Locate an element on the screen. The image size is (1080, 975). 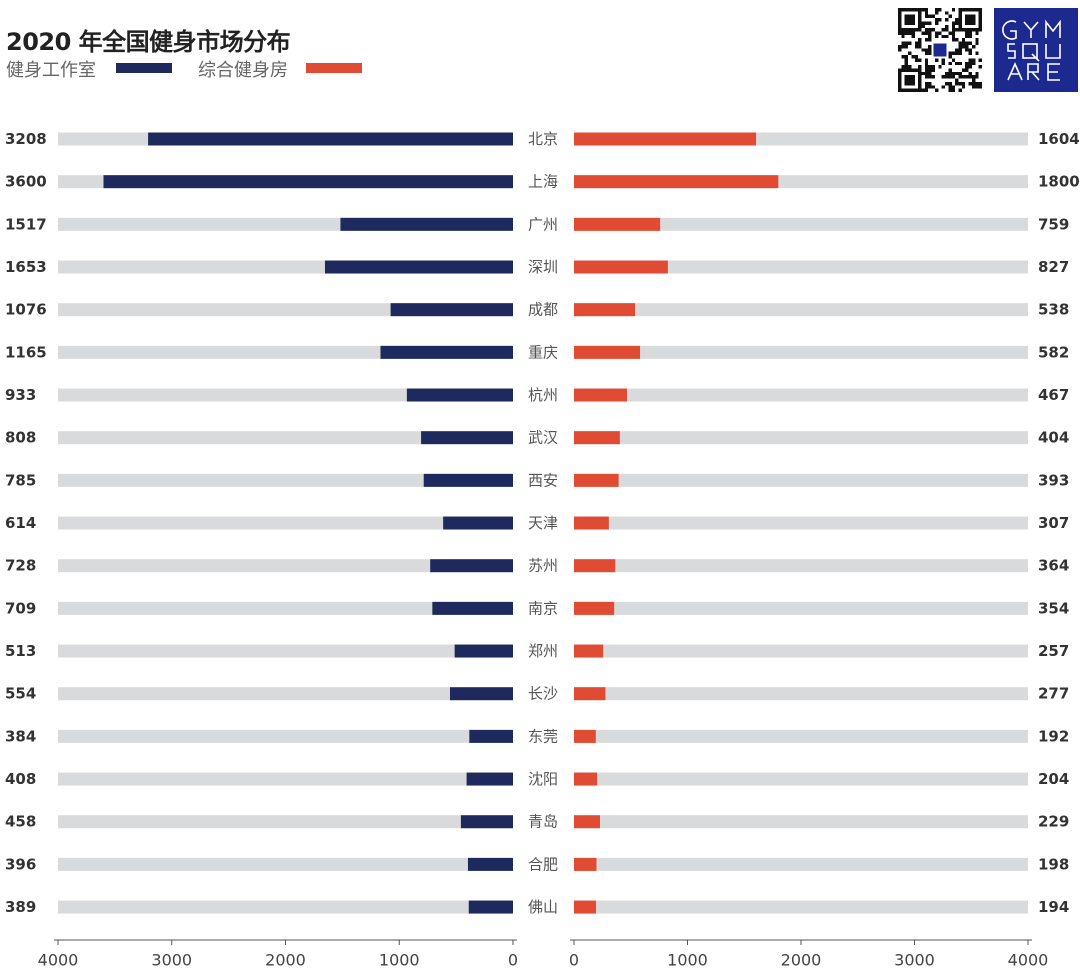
data-label-studio: 1517 is located at coordinates (26, 224).